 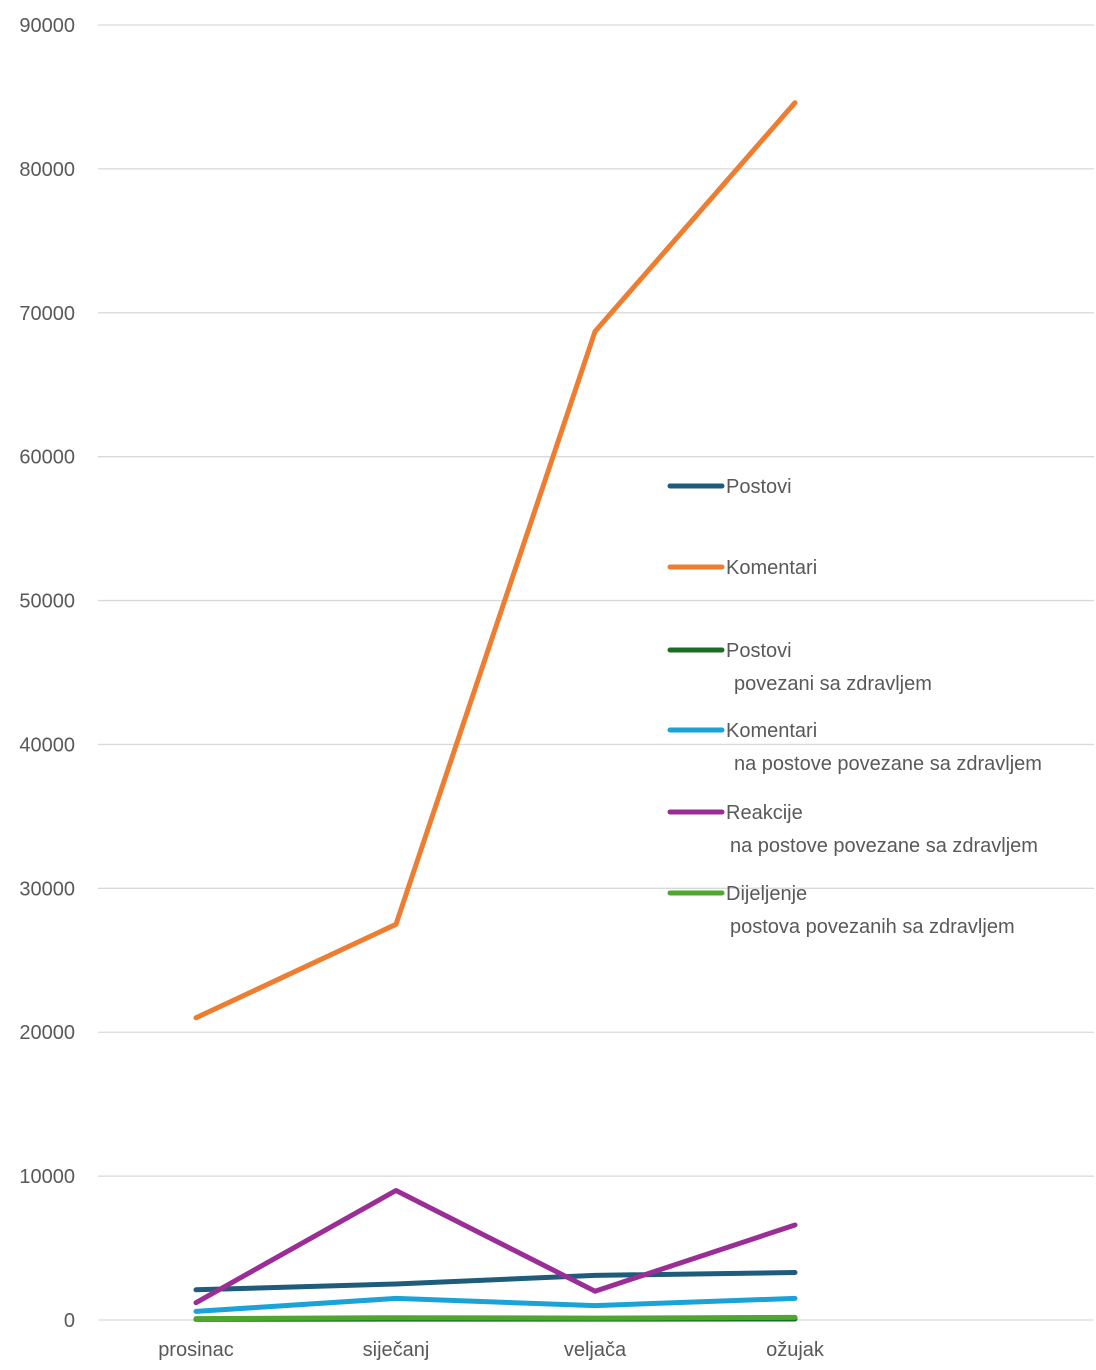 I want to click on x-tick-label: ožujak, so click(x=795, y=1350).